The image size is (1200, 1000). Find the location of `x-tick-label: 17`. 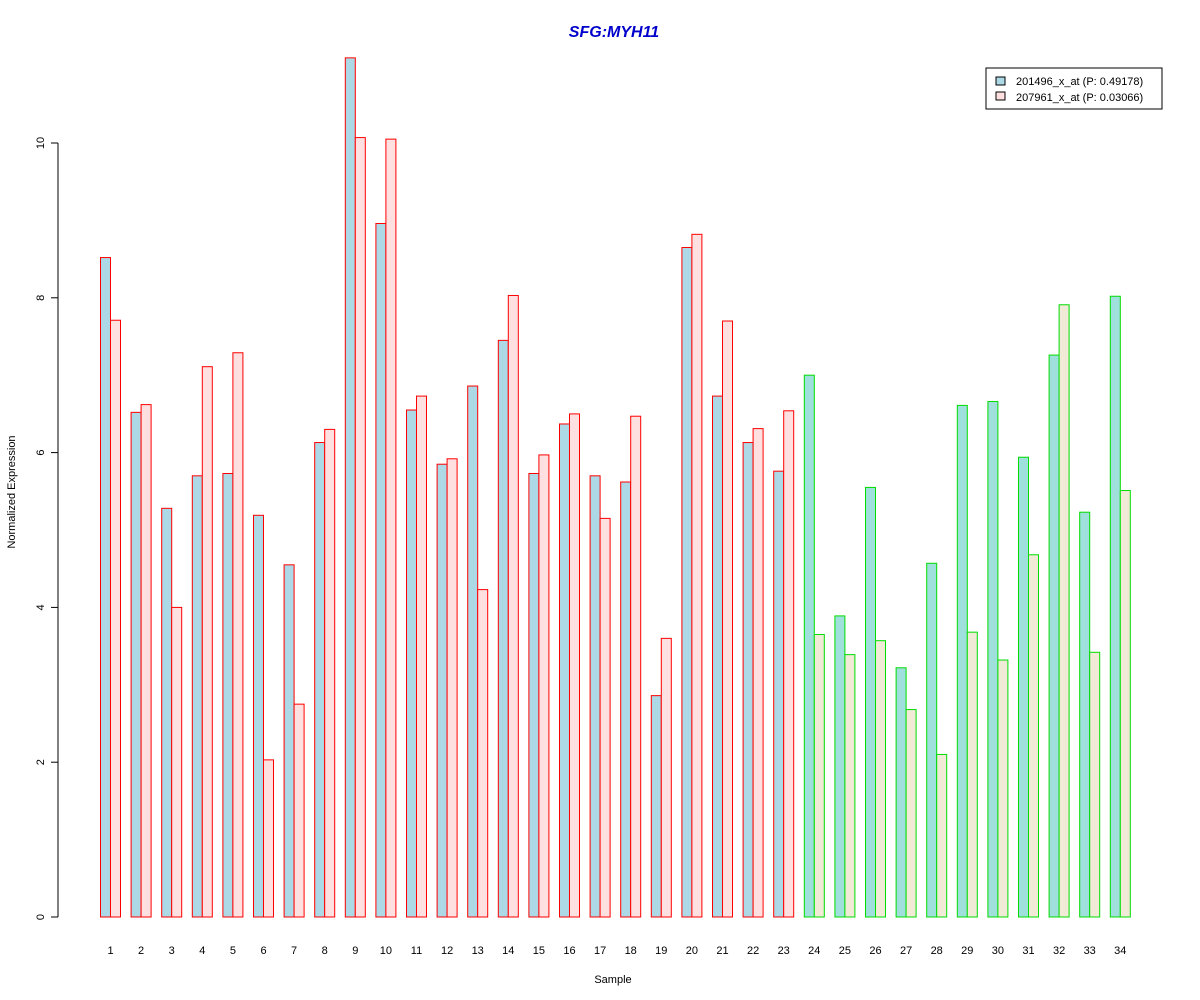

x-tick-label: 17 is located at coordinates (600, 951).